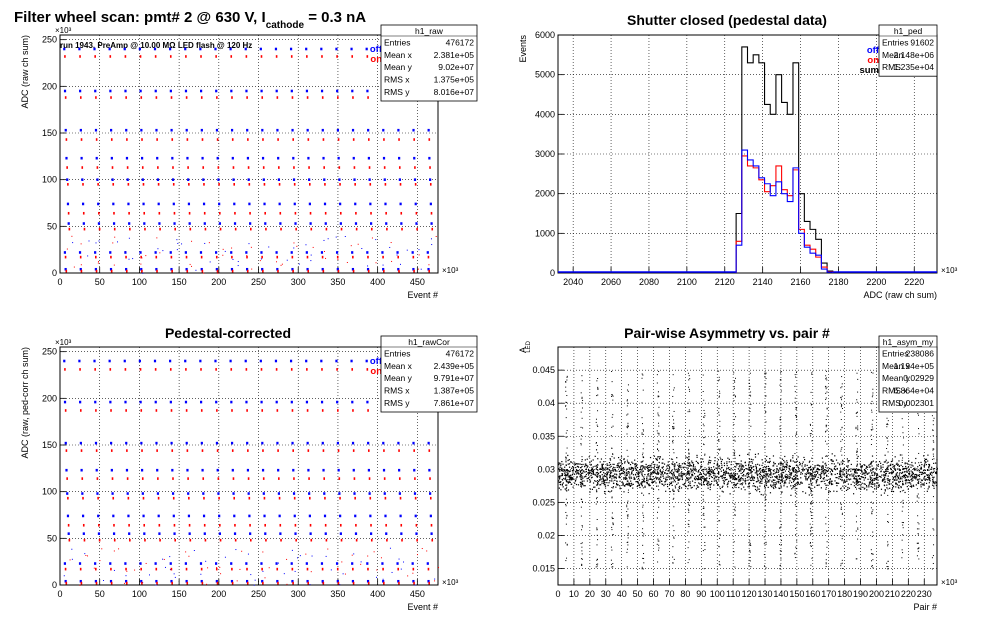 Image resolution: width=996 pixels, height=622 pixels. Describe the element at coordinates (649, 282) in the screenshot. I see `x-tick-label: 2080` at that location.